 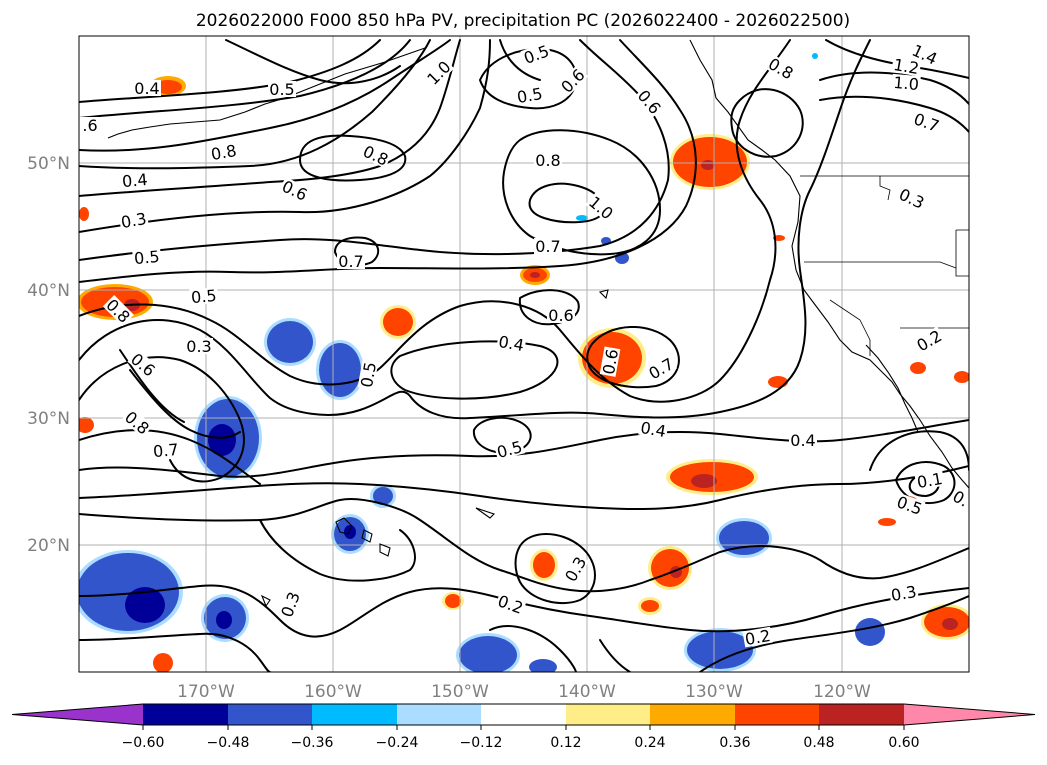 I want to click on lat-label-30n: 30°N, so click(x=48, y=419).